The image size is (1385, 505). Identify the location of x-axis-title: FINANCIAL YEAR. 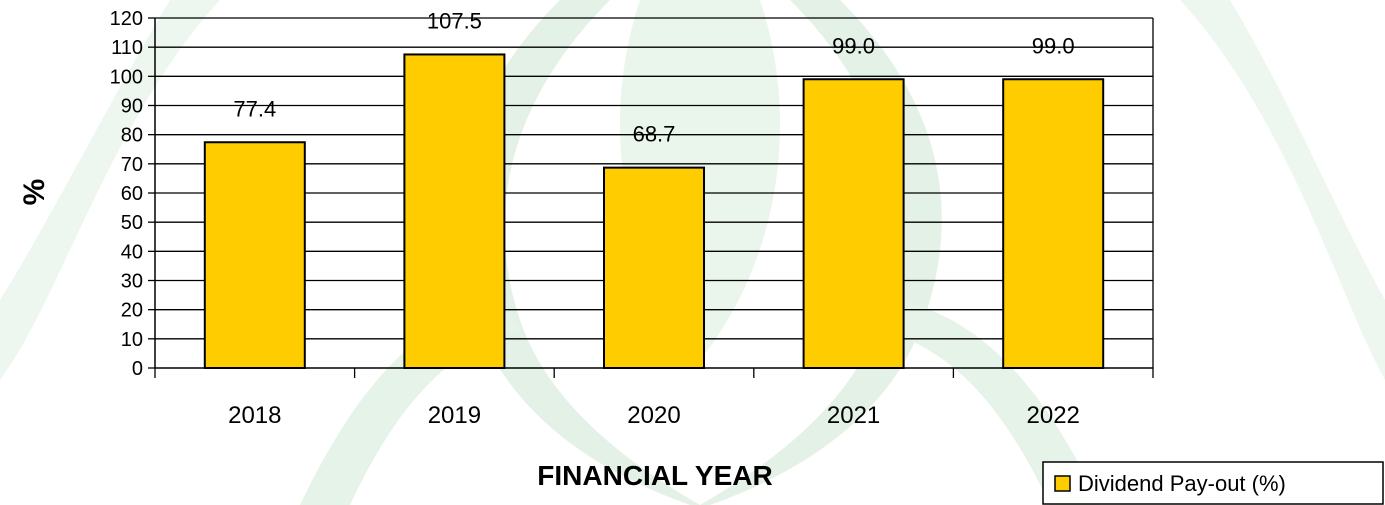
(654, 475).